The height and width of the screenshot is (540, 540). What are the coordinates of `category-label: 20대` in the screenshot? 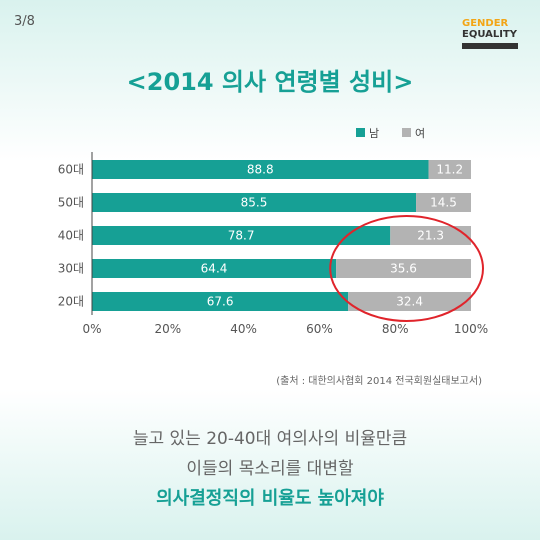 It's located at (71, 302).